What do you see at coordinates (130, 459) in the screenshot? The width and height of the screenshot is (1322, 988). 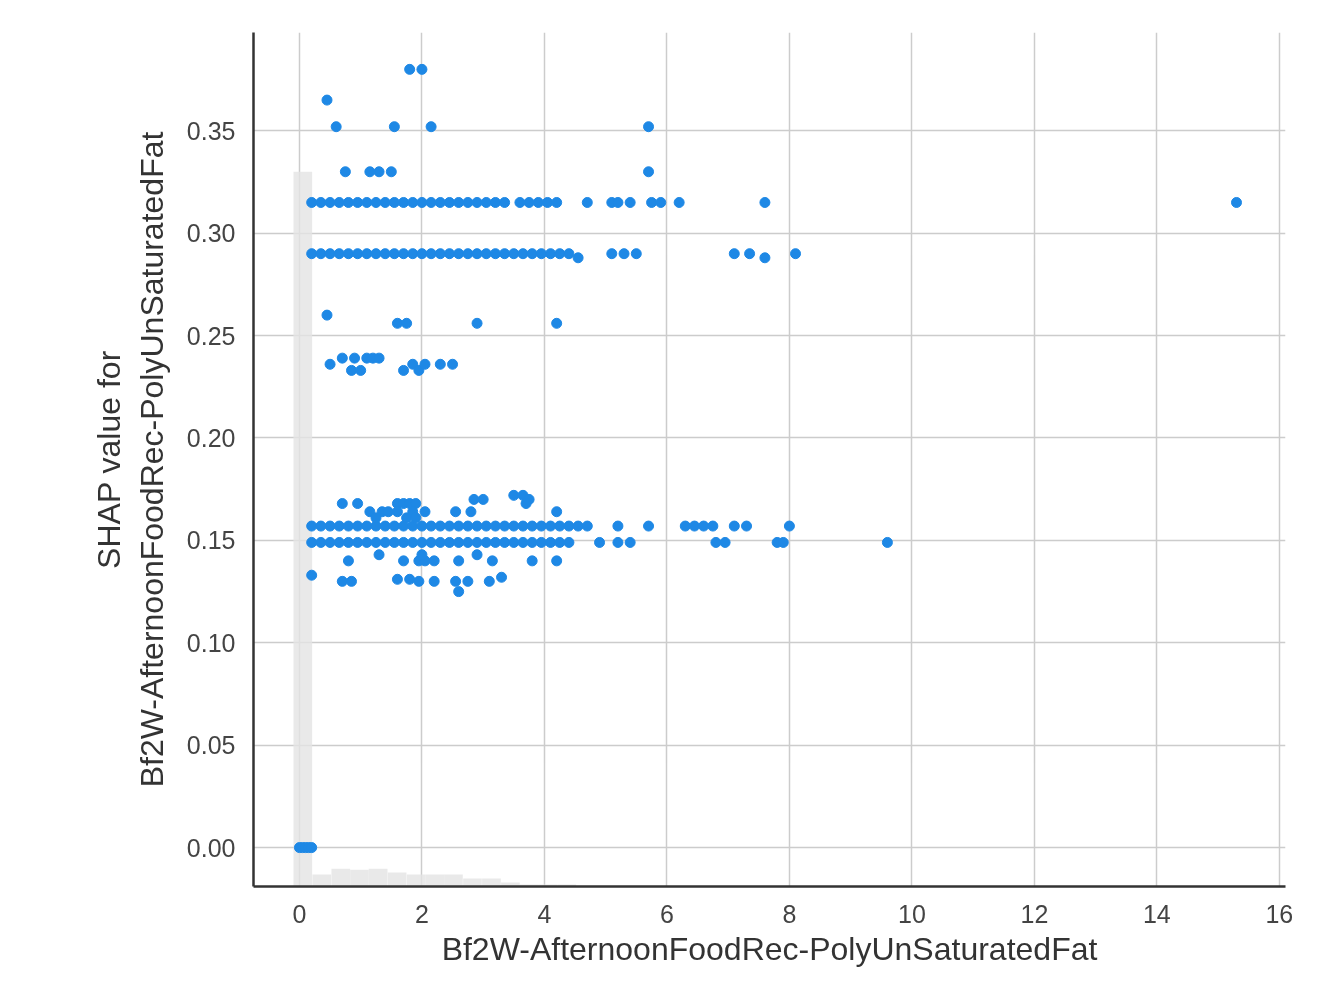 I see `y-axis-title: SHAP value for Bf2W-AfternoonFoodRec-PolyUnSaturatedFat` at bounding box center [130, 459].